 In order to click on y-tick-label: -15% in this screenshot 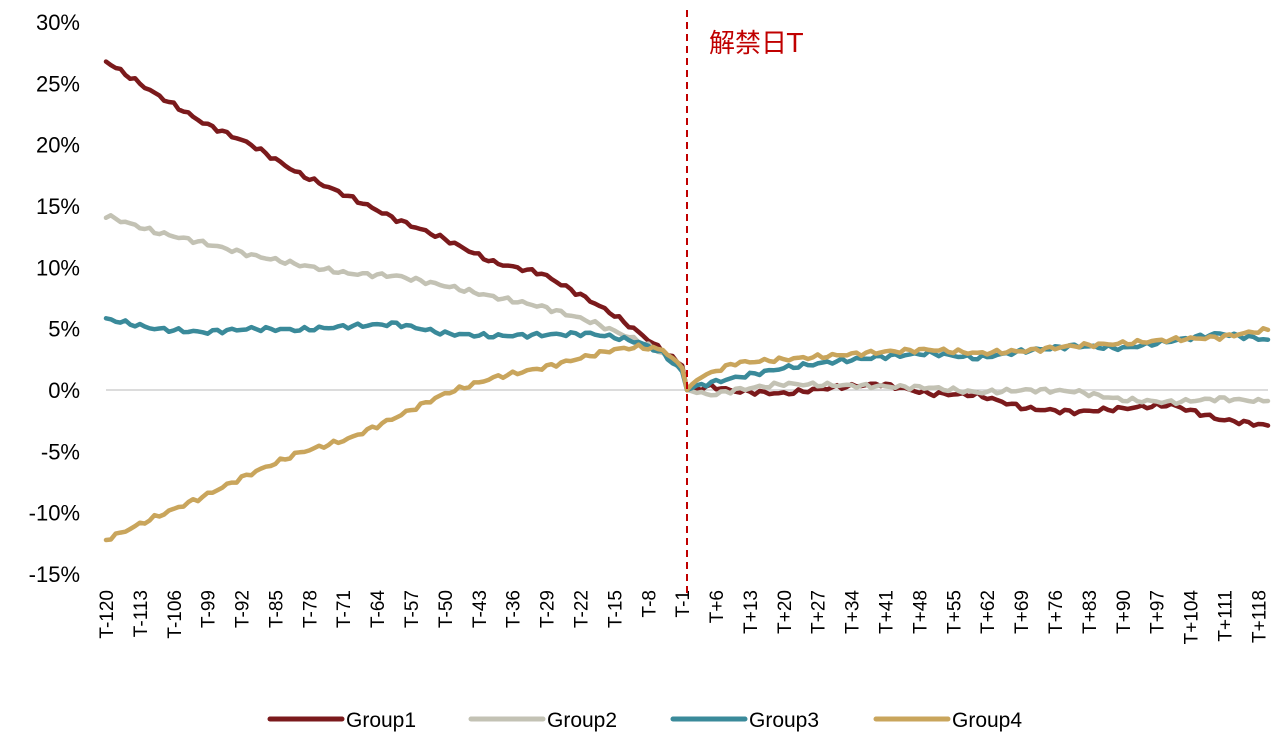, I will do `click(54, 574)`.